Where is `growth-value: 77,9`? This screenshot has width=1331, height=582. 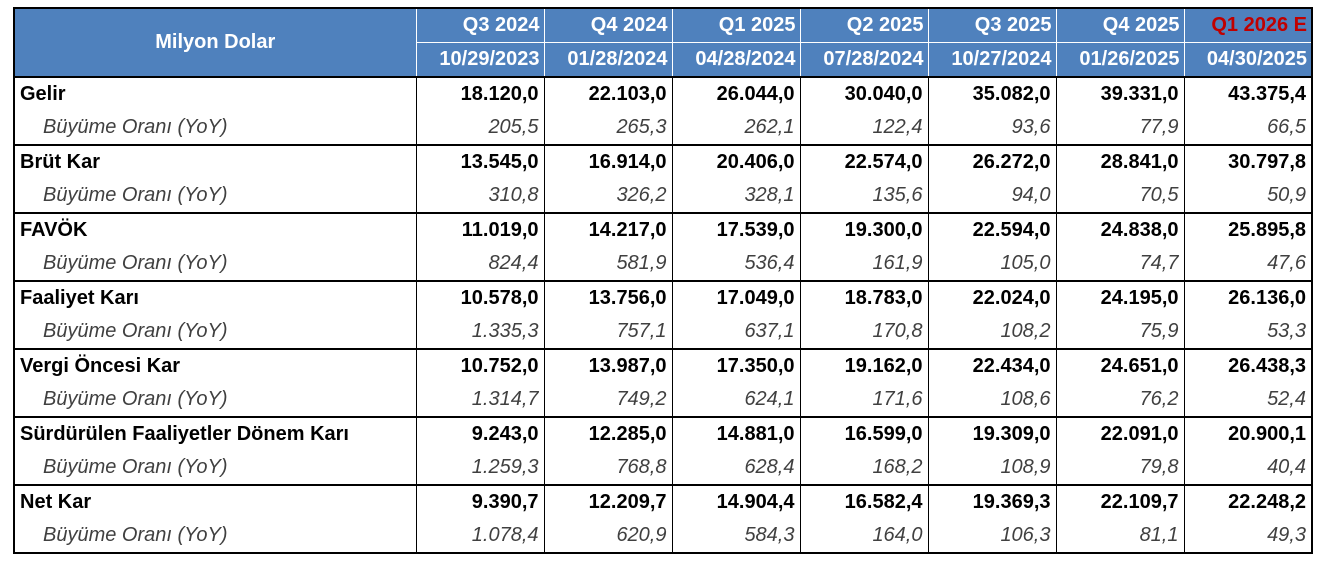
growth-value: 77,9 is located at coordinates (1119, 128).